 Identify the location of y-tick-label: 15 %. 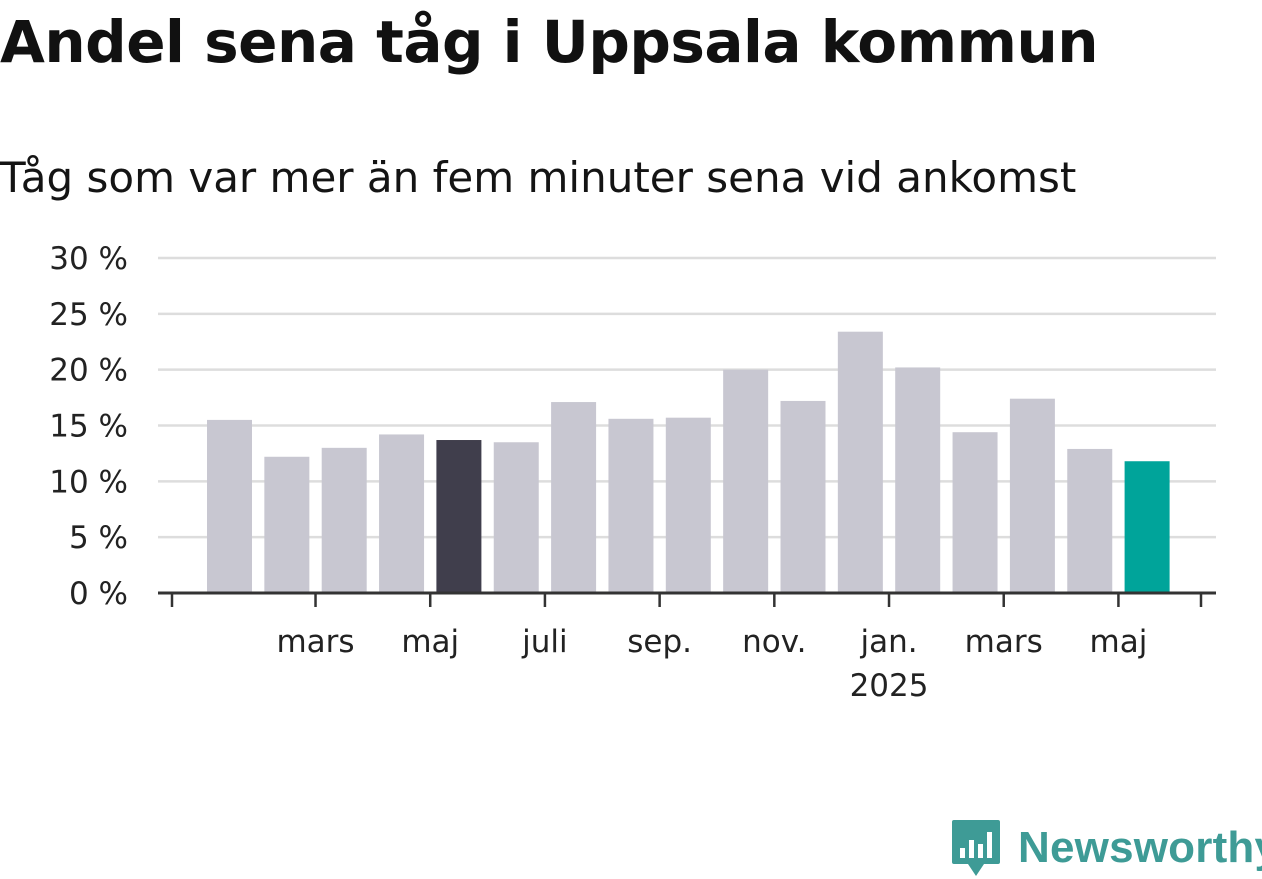
(88, 427).